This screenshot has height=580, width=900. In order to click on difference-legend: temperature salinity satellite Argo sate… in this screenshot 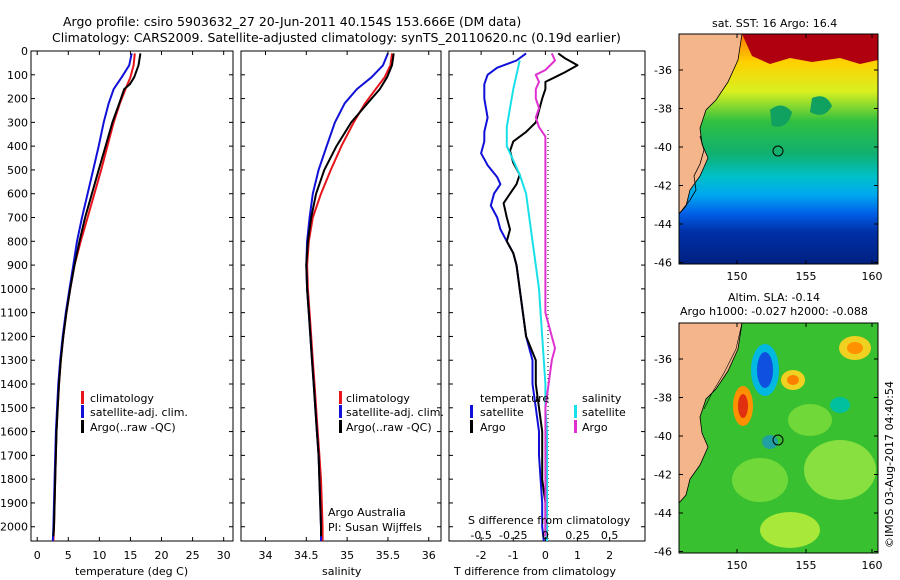, I will do `click(548, 413)`.